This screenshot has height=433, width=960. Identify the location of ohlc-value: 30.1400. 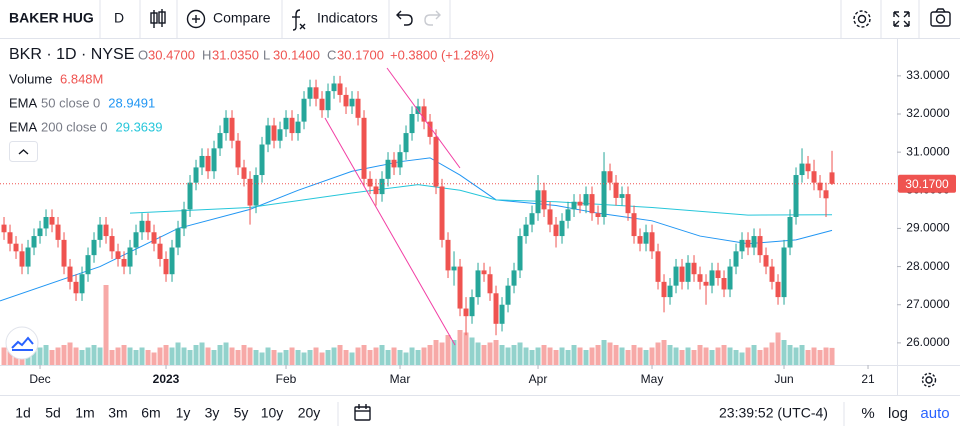
(296, 54).